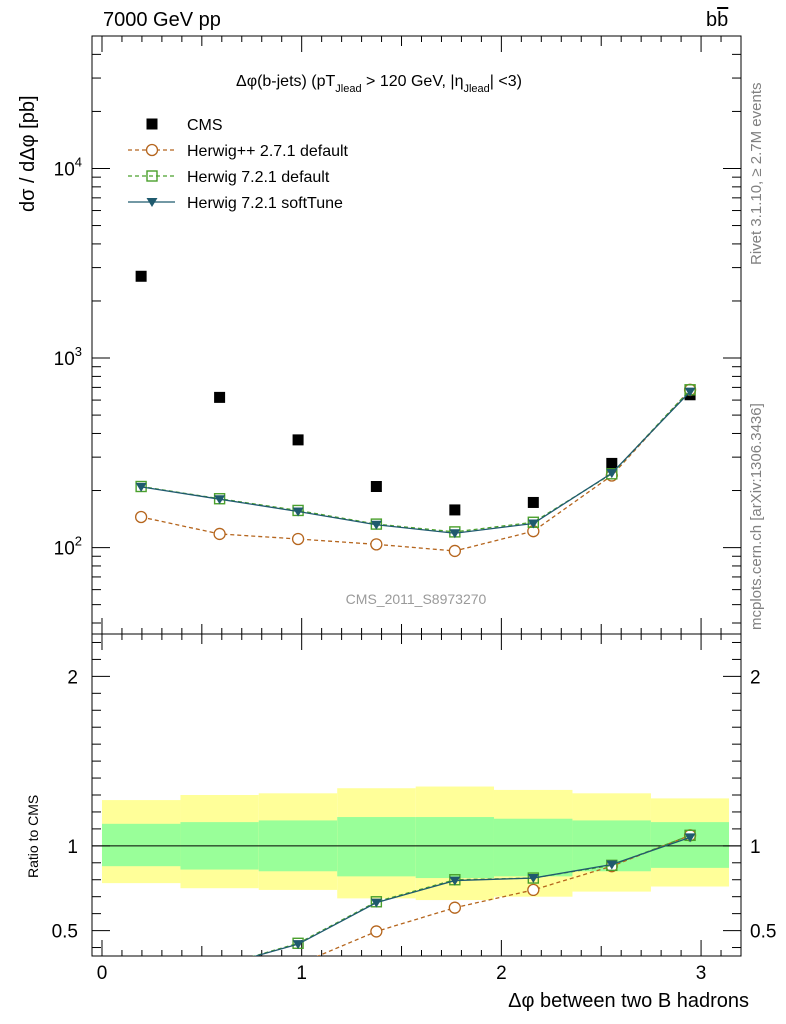  What do you see at coordinates (65, 932) in the screenshot?
I see `ratio-y-tick-label: 0.5` at bounding box center [65, 932].